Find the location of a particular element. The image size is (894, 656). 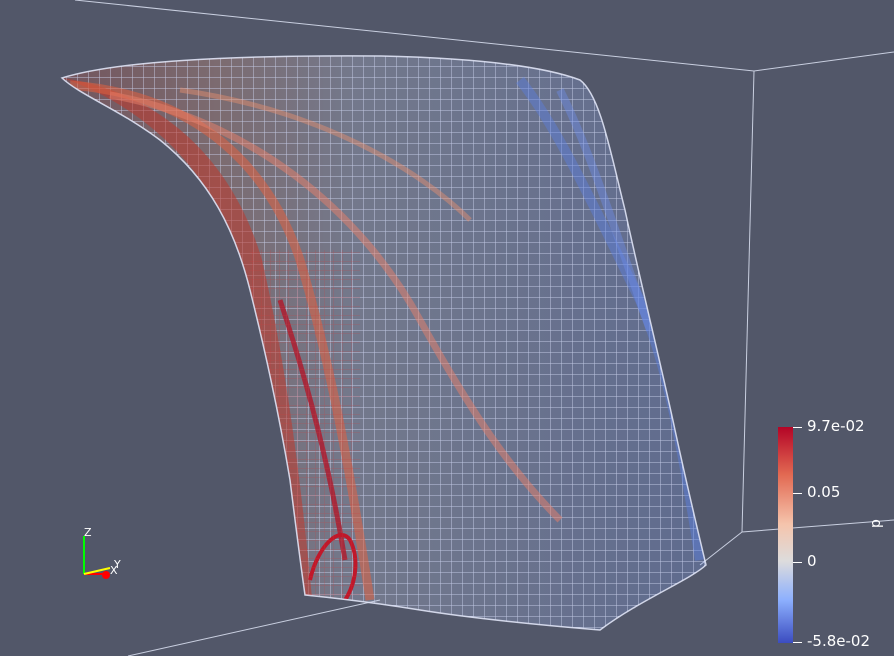

scalar-bar-title: p is located at coordinates (876, 523).